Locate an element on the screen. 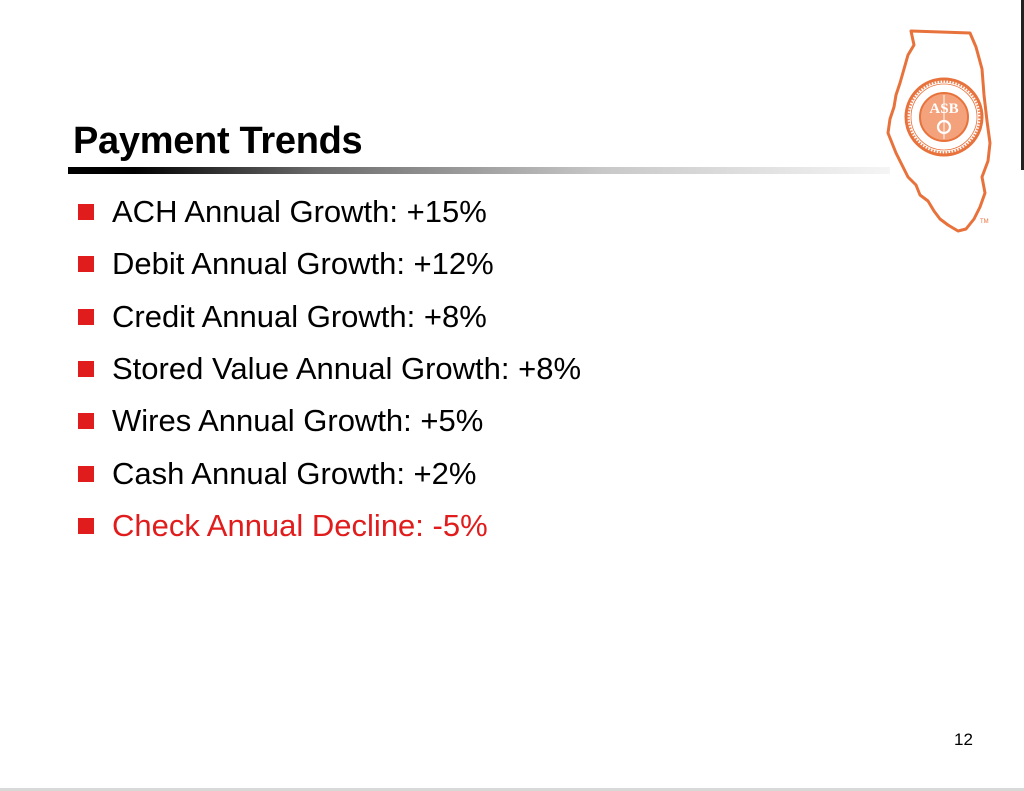 This screenshot has width=1024, height=791. bullet-item: Debit Annual Growth: +12% is located at coordinates (329, 264).